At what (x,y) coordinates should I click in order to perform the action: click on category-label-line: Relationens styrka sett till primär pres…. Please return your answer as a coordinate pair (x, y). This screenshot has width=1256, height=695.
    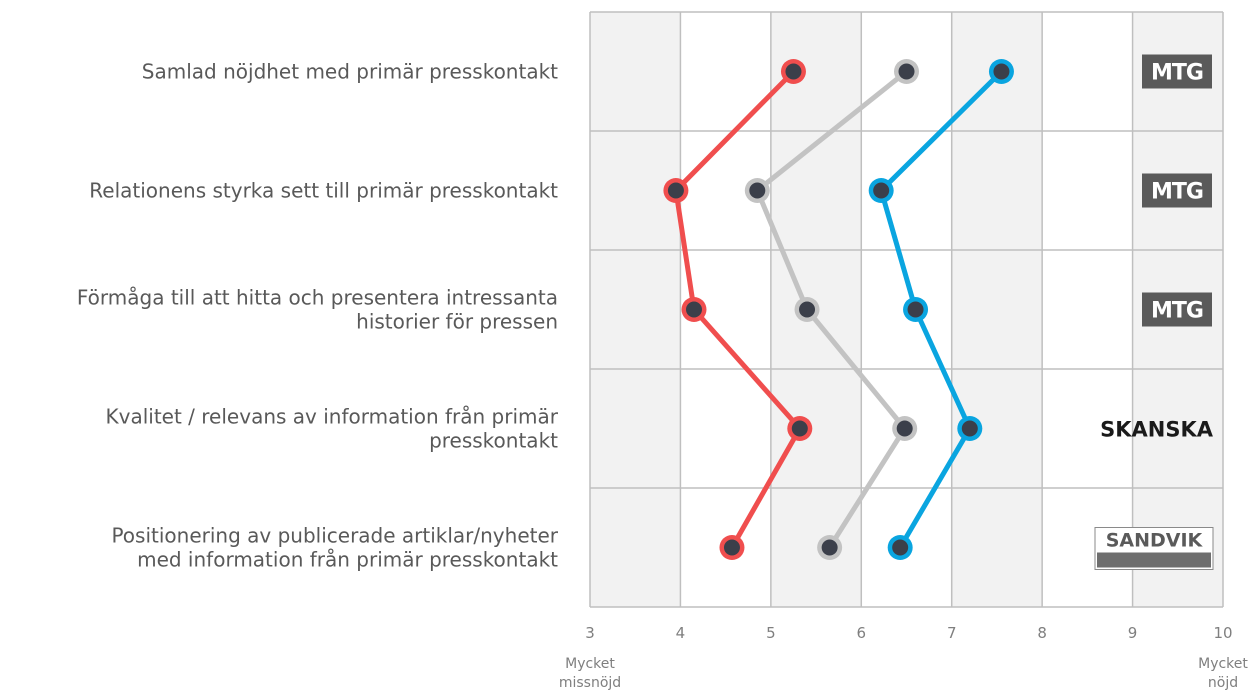
    Looking at the image, I should click on (323, 191).